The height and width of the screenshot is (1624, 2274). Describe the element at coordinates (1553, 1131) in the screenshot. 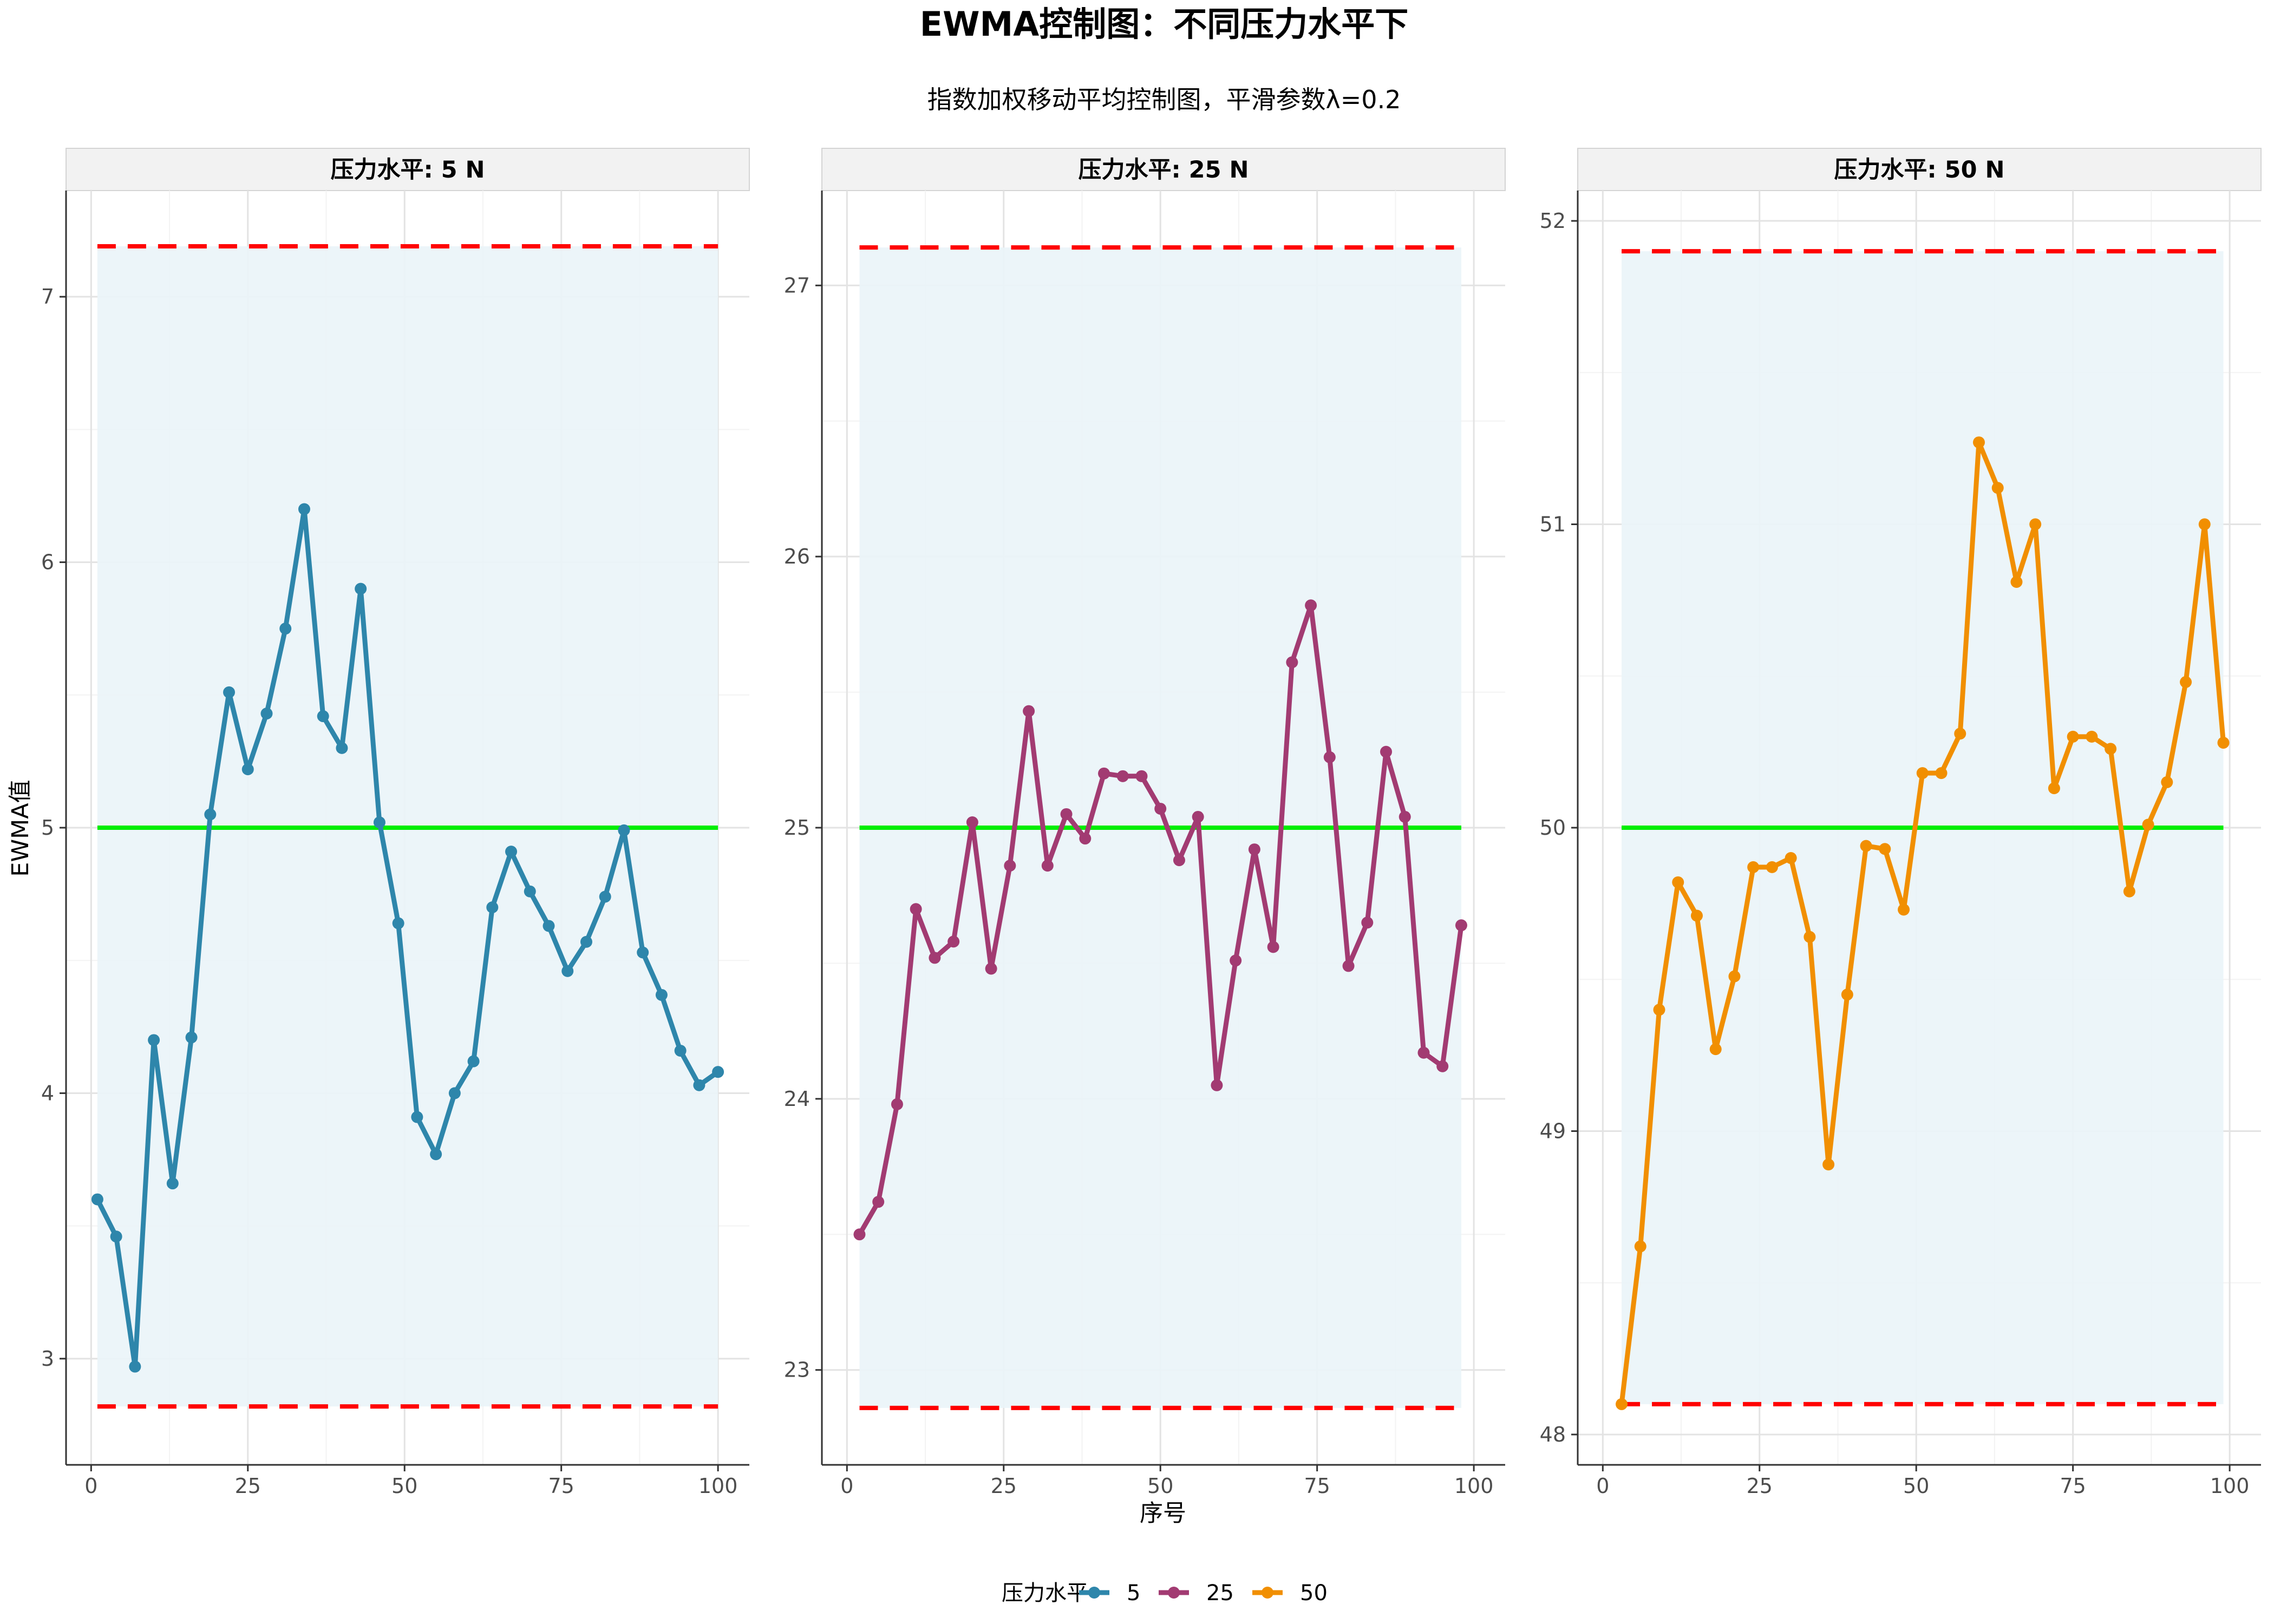

I see `y-tick-label: 49` at that location.